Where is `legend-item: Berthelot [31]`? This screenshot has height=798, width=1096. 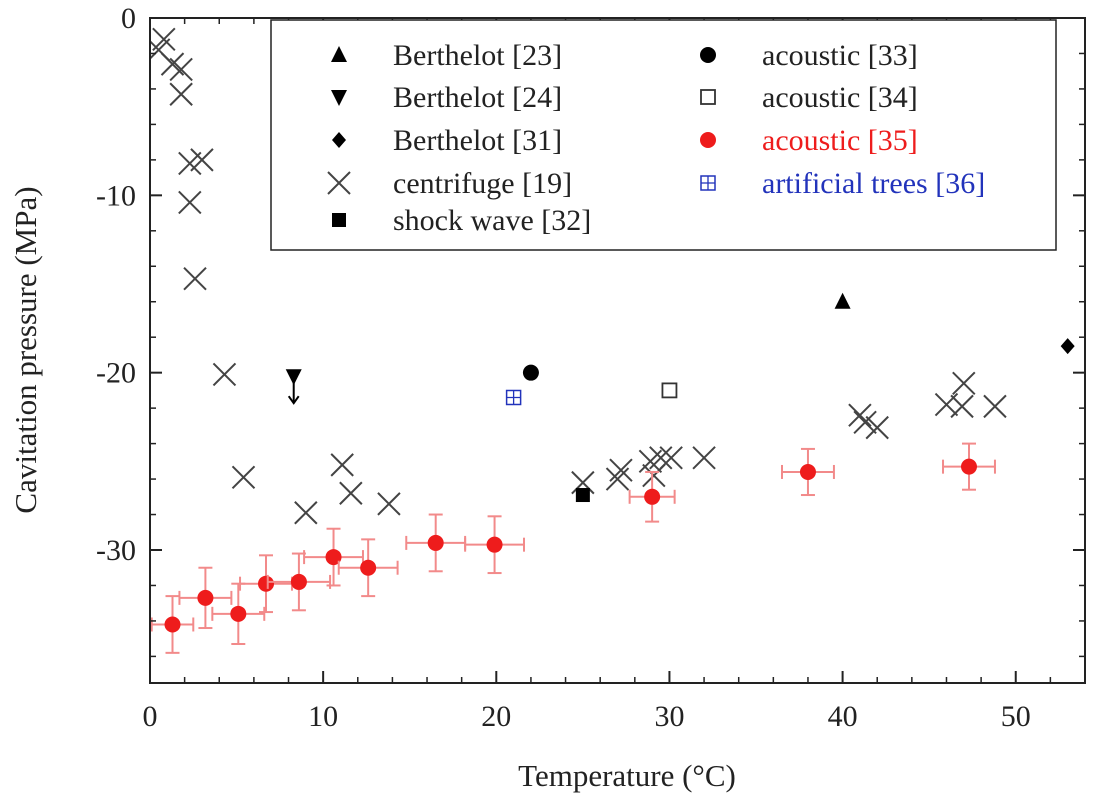 legend-item: Berthelot [31] is located at coordinates (447, 140).